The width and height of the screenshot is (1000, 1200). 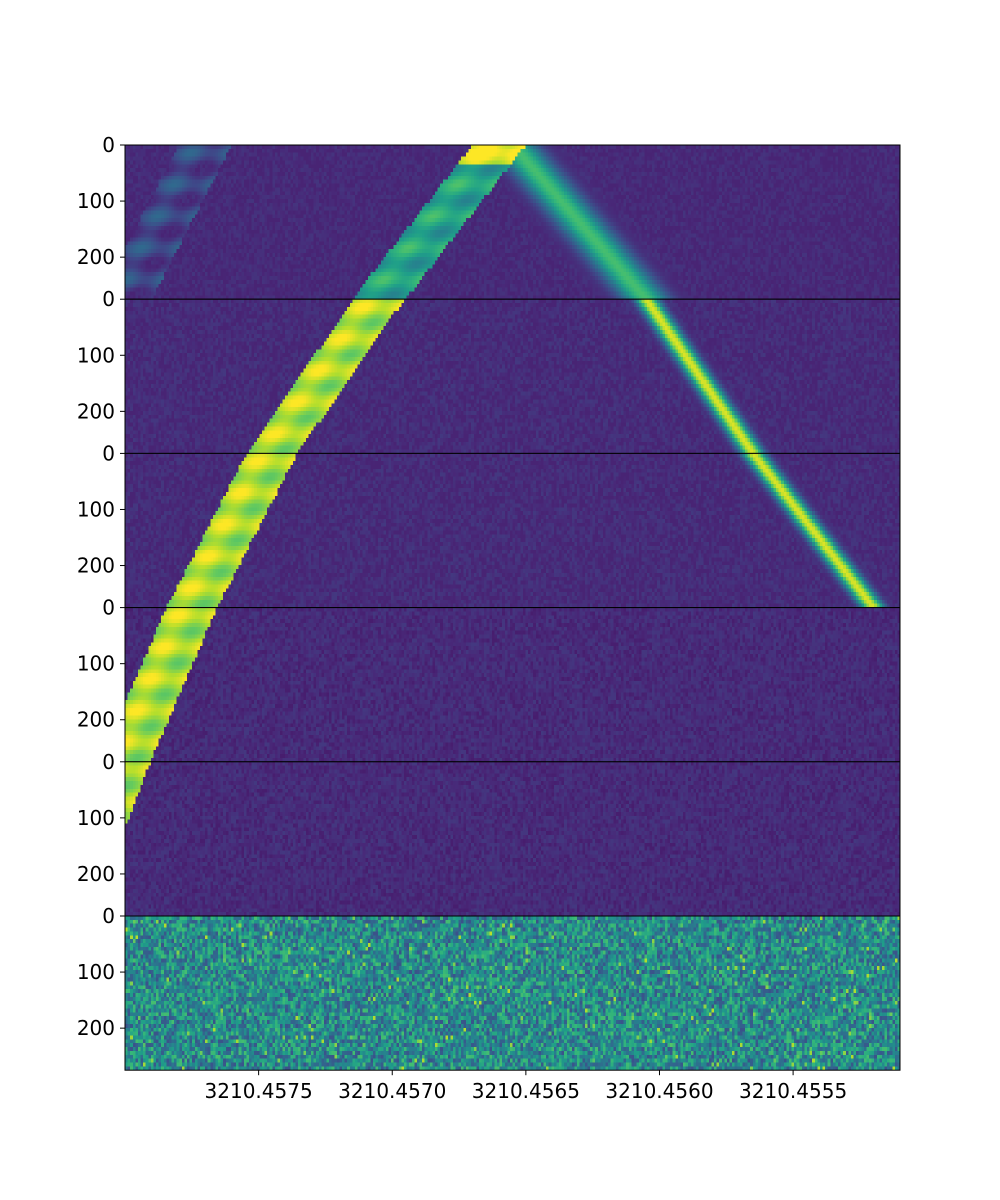 What do you see at coordinates (793, 1091) in the screenshot?
I see `x-tick-label: 3210.4555` at bounding box center [793, 1091].